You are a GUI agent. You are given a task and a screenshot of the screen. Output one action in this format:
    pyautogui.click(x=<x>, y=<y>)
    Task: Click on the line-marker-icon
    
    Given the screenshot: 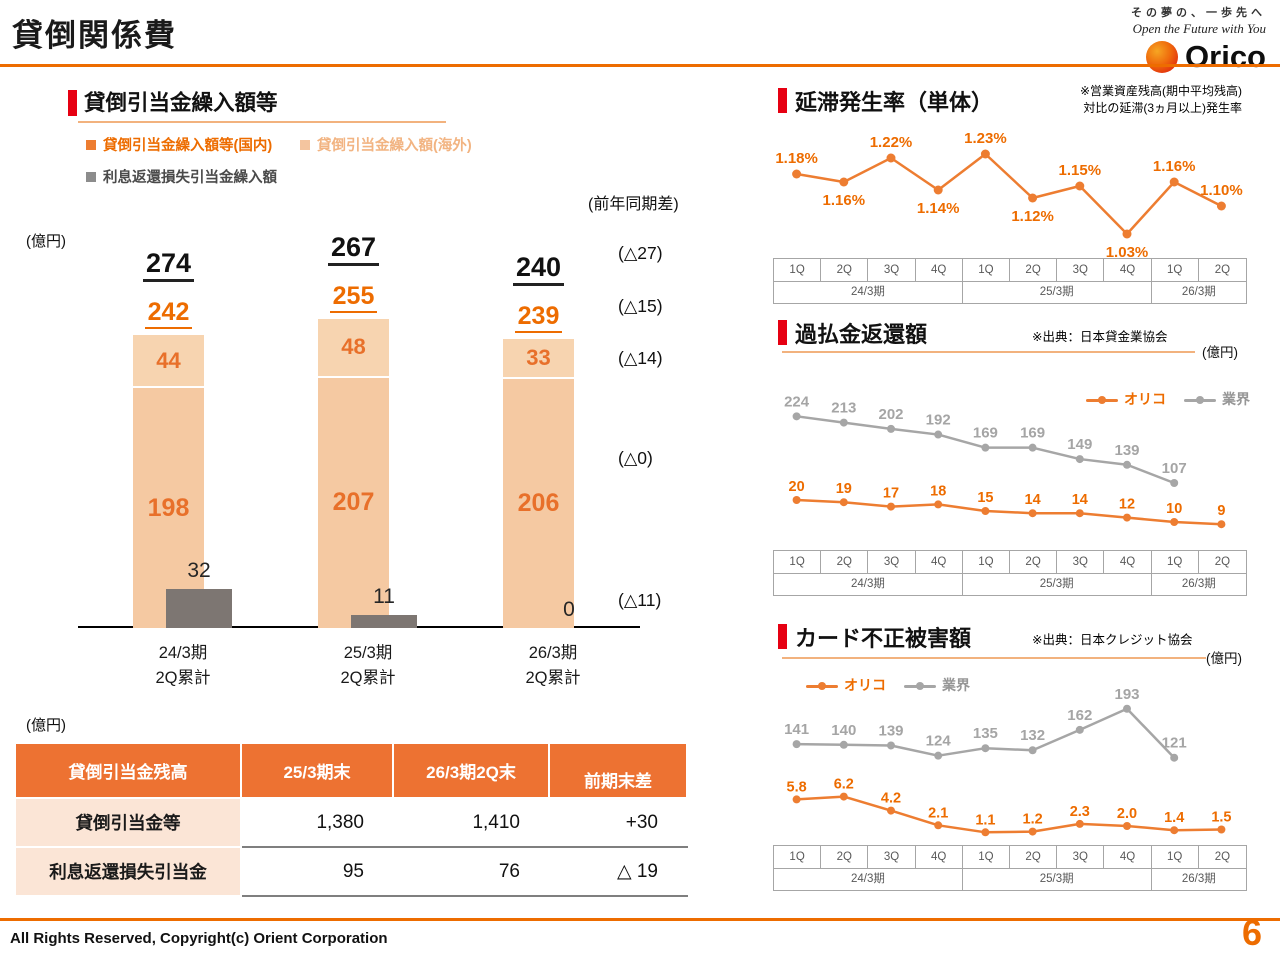 What is the action you would take?
    pyautogui.click(x=920, y=686)
    